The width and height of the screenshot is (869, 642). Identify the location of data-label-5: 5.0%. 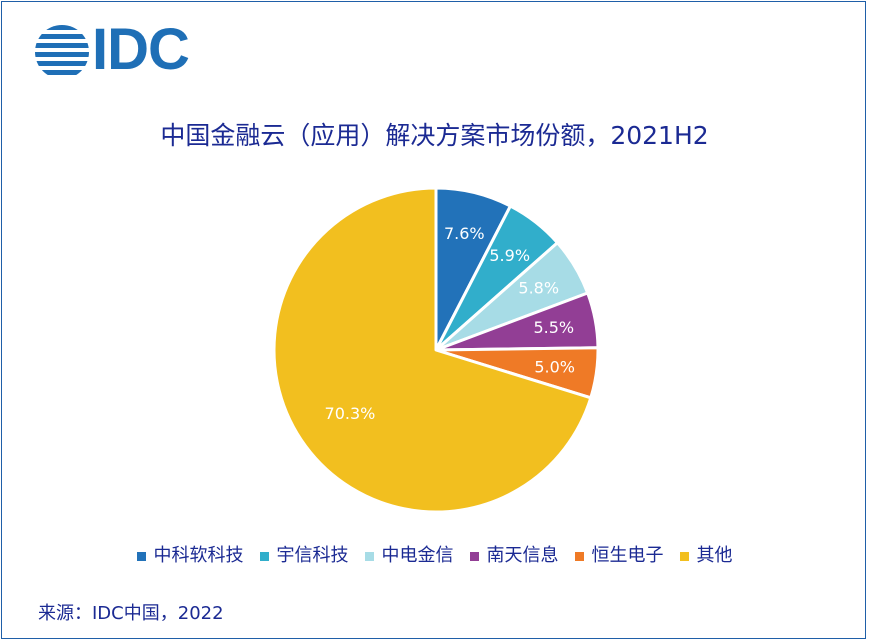
(554, 367).